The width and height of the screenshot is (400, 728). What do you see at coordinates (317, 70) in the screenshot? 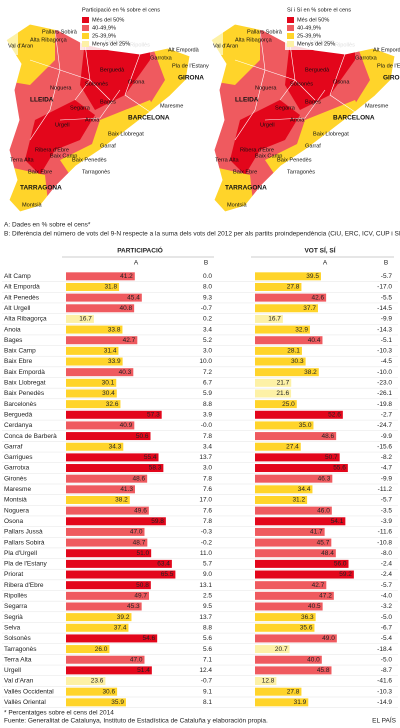
I see `map-label: Berguedà` at bounding box center [317, 70].